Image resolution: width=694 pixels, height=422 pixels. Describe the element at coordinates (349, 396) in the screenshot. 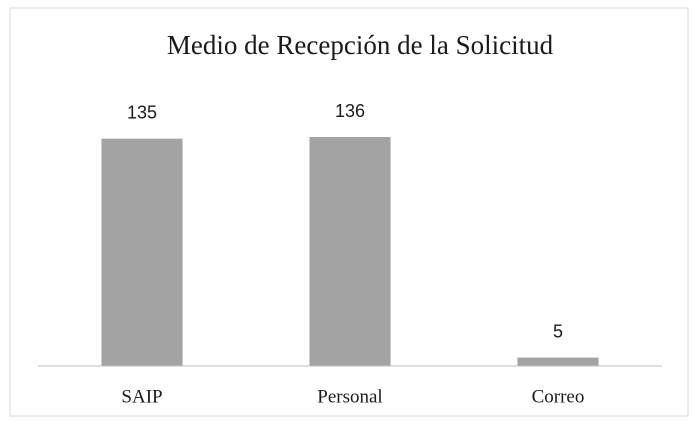

I see `x-tick-label: Personal` at that location.